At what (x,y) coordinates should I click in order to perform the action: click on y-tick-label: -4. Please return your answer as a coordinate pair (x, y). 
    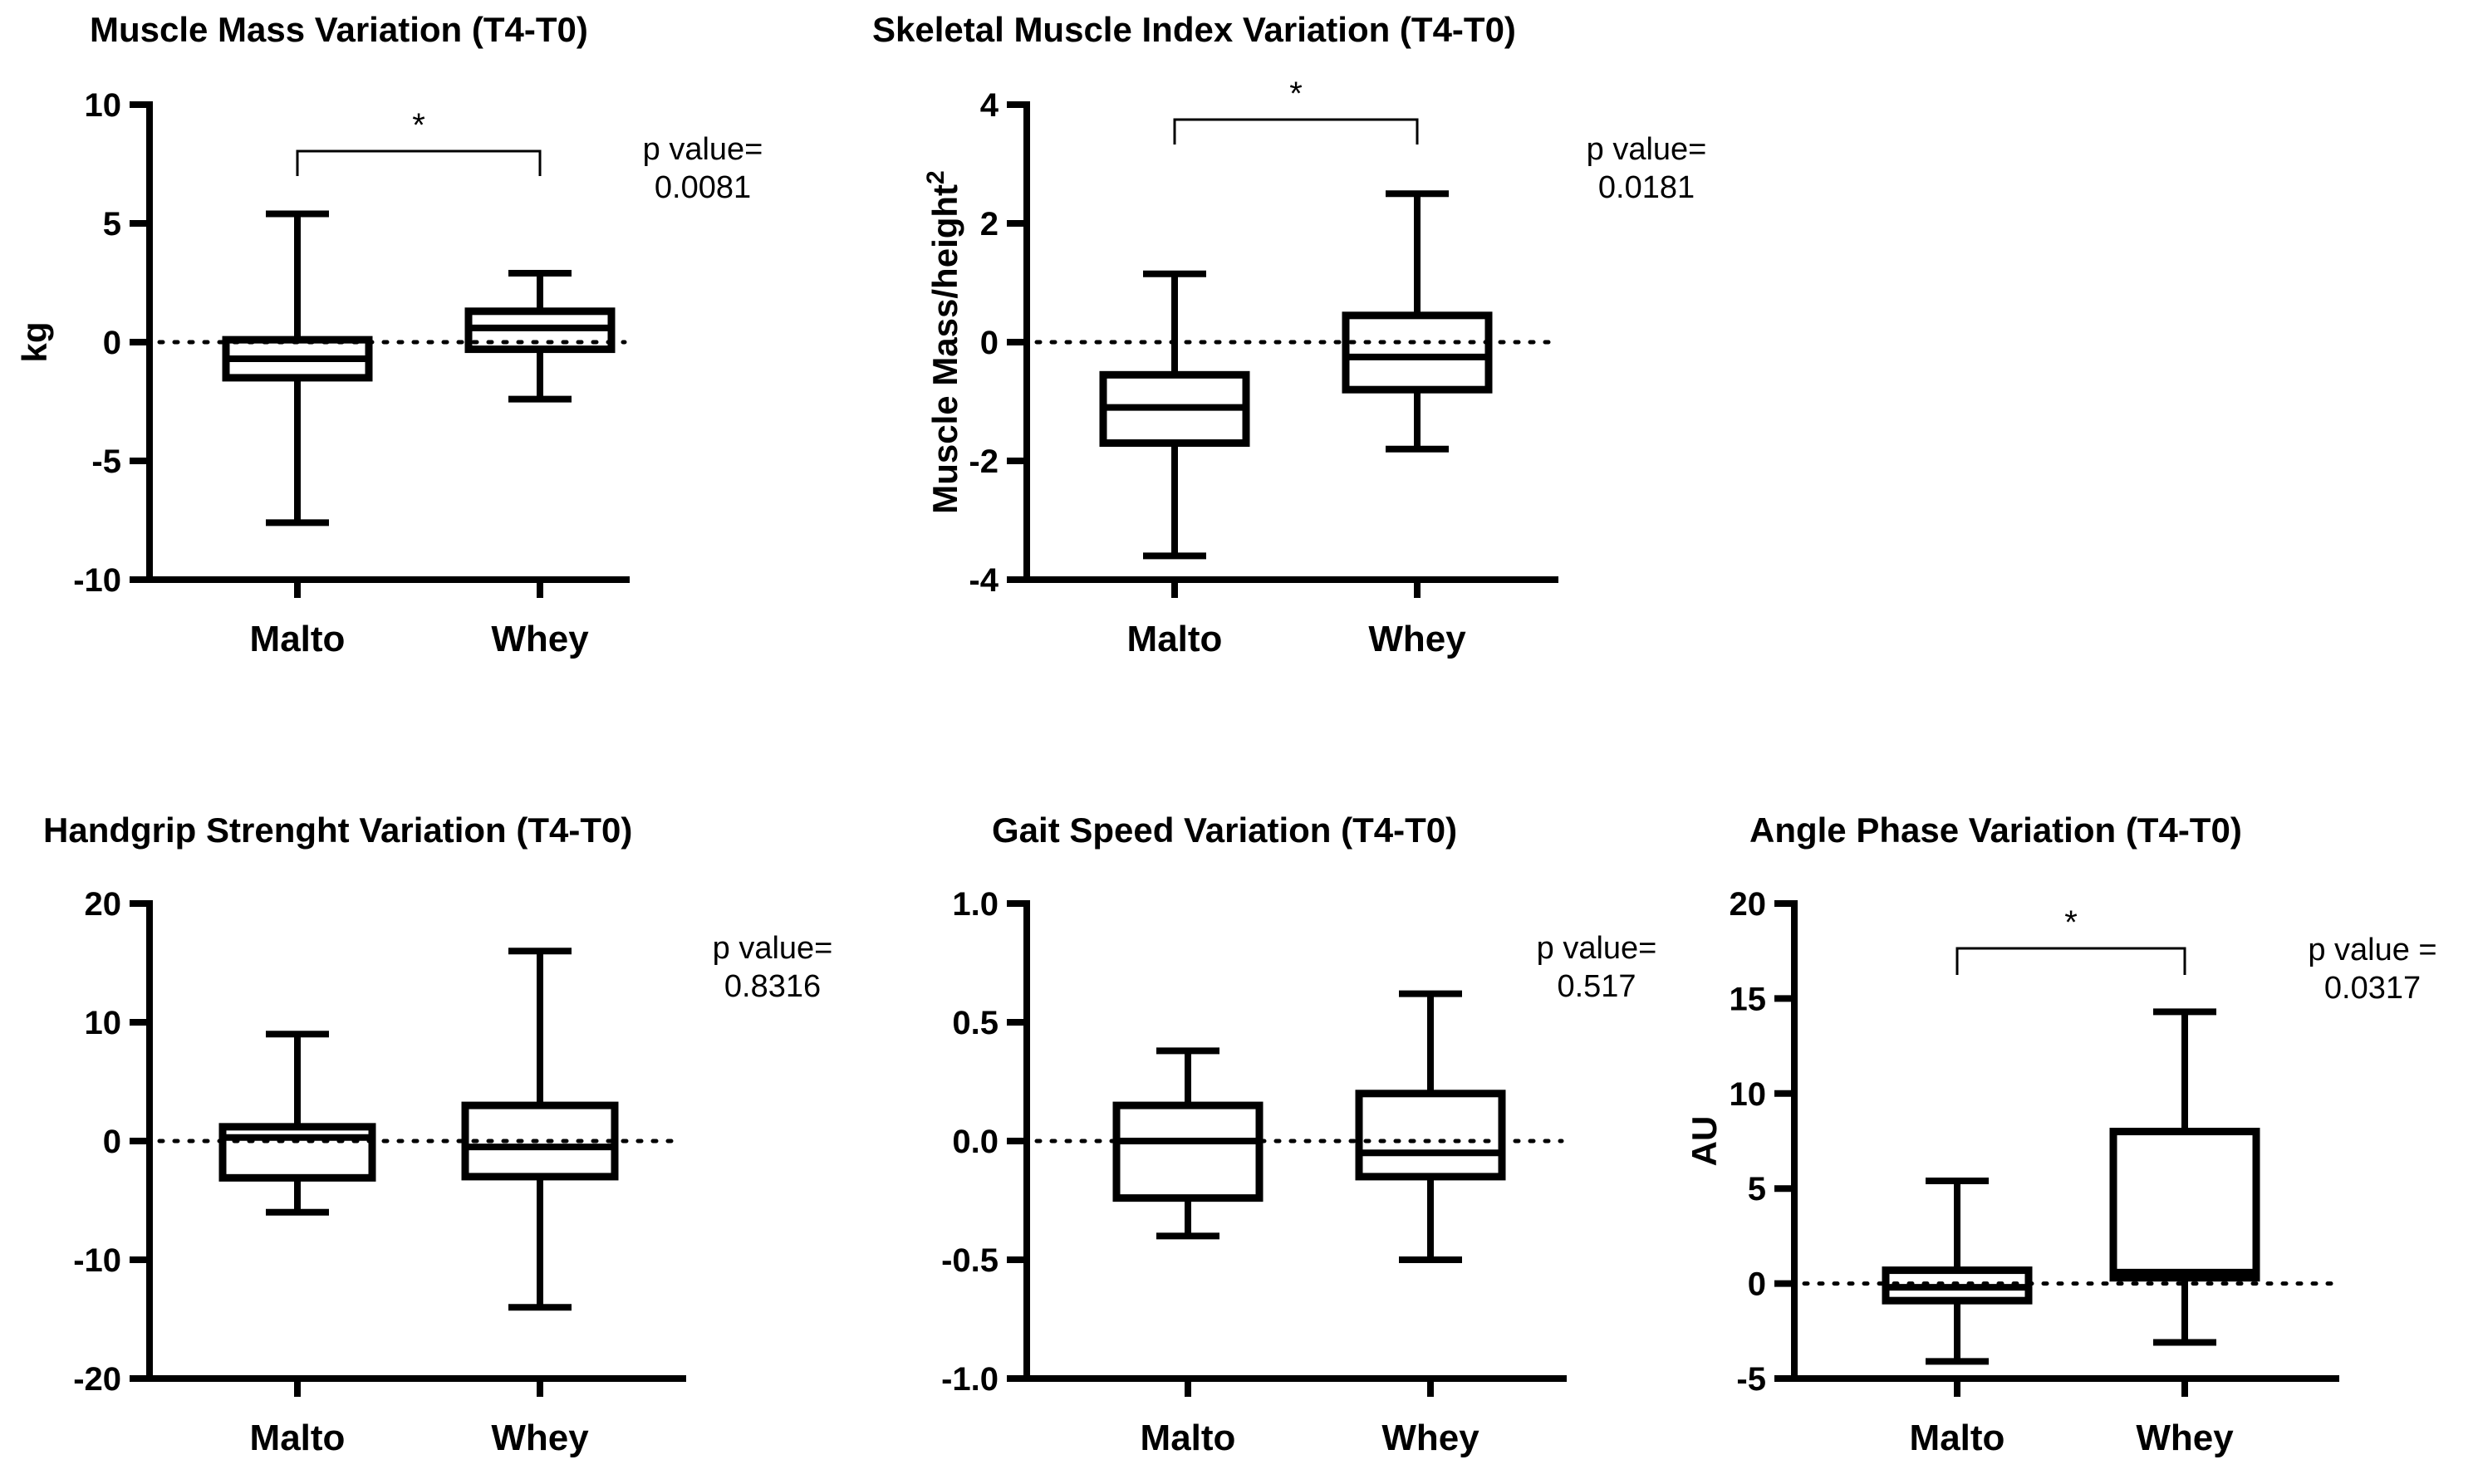
    Looking at the image, I should click on (984, 580).